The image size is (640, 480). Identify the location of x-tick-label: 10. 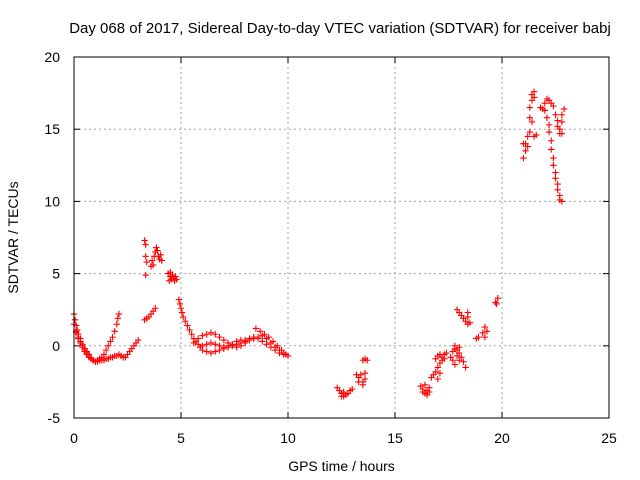
(288, 438).